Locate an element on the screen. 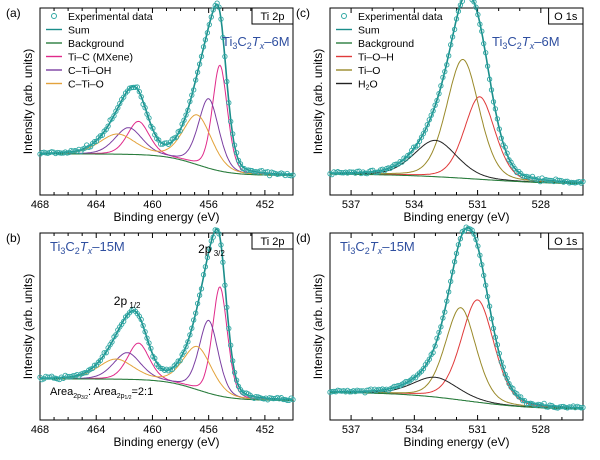 Image resolution: width=600 pixels, height=460 pixels. legend-entry: Ti–O is located at coordinates (369, 71).